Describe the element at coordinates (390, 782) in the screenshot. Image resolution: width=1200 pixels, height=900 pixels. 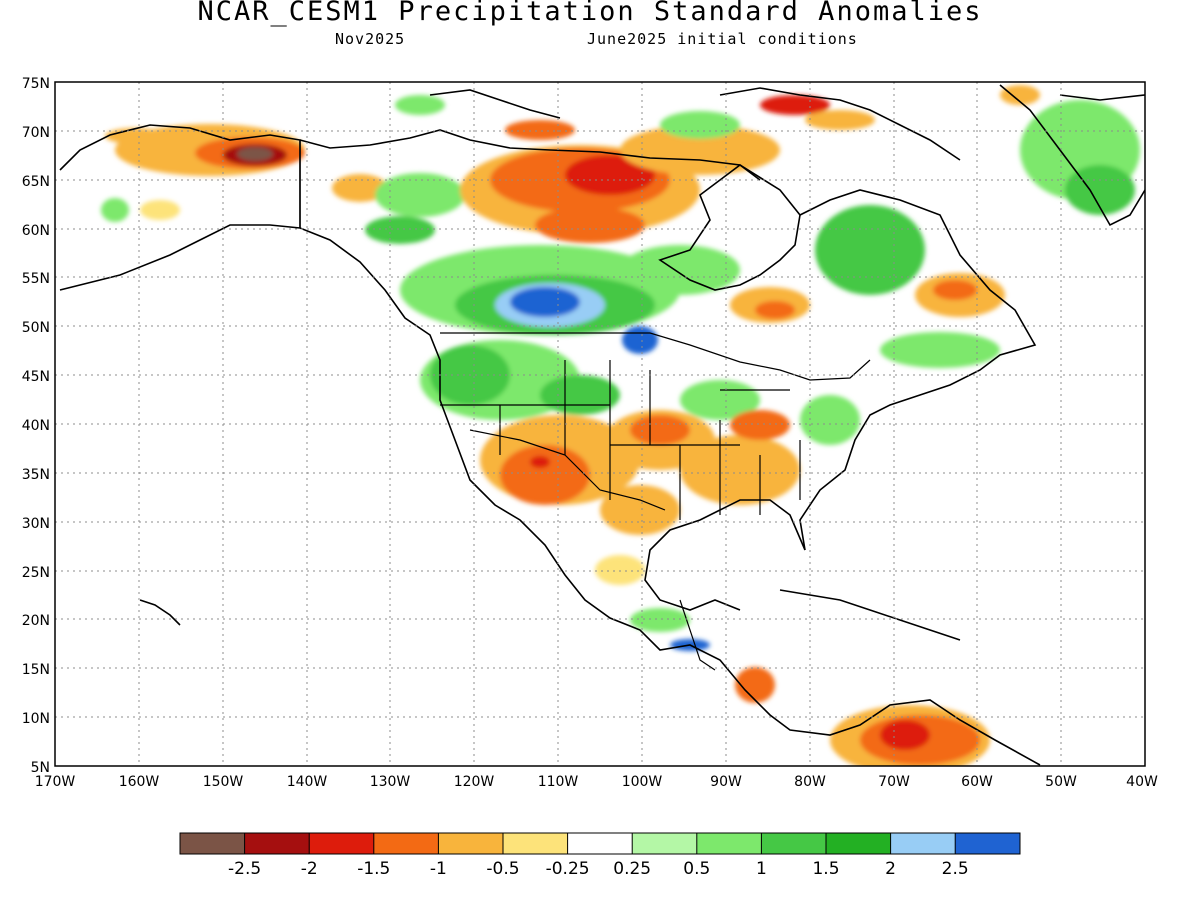
I see `lon-label: 130W` at that location.